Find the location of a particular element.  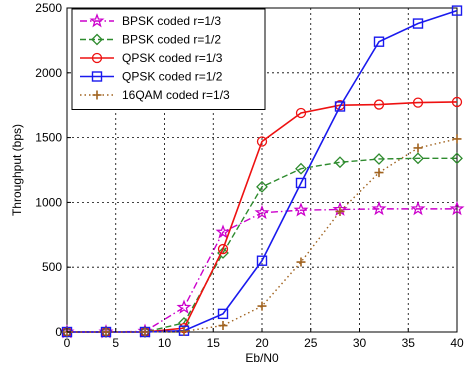

y-tick-label: 500 is located at coordinates (52, 267).